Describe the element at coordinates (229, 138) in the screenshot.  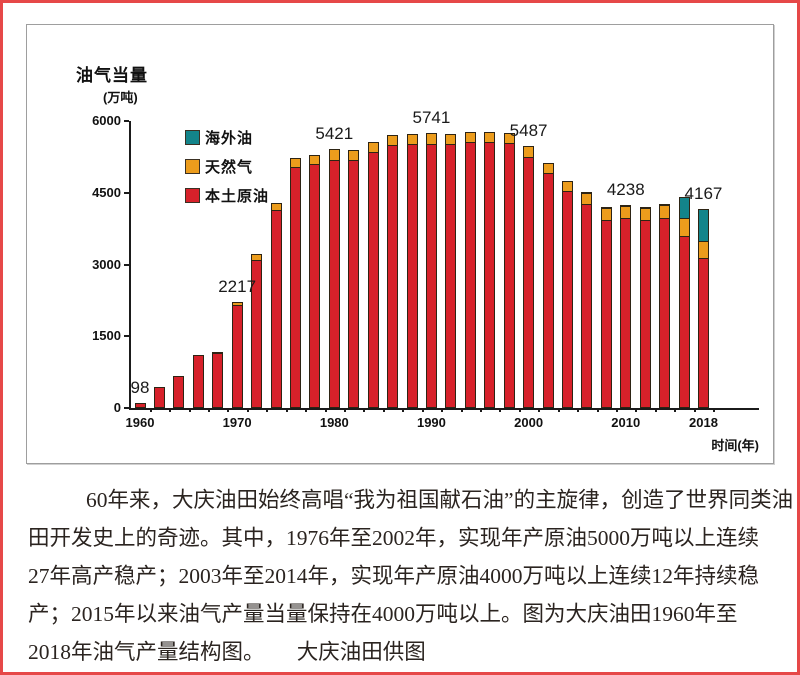
I see `legend-label-overseas-oil: 海外油` at that location.